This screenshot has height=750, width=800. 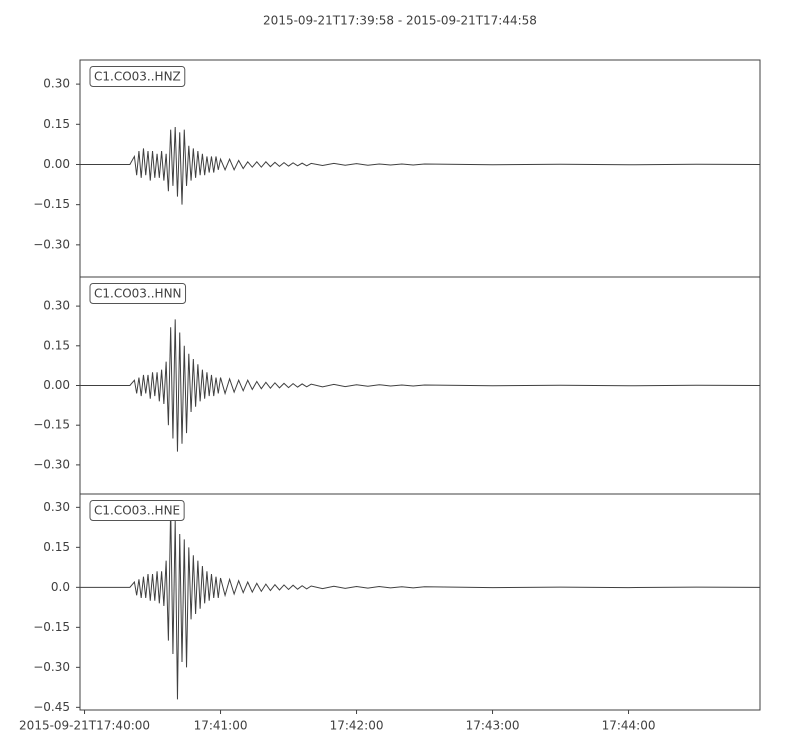 I want to click on x-tick-label: 17:41:00, so click(x=221, y=726).